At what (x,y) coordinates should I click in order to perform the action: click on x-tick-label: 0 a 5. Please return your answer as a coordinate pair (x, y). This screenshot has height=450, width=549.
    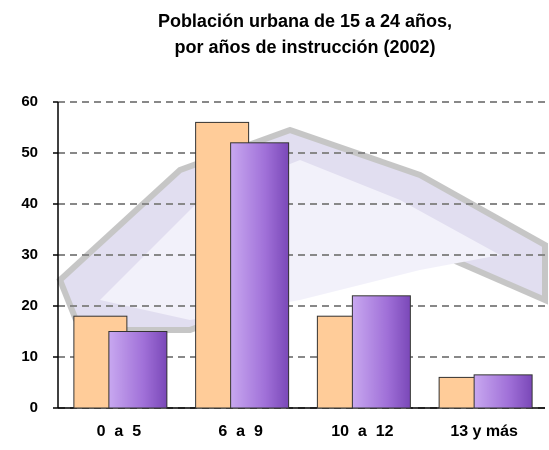
    Looking at the image, I should click on (119, 431).